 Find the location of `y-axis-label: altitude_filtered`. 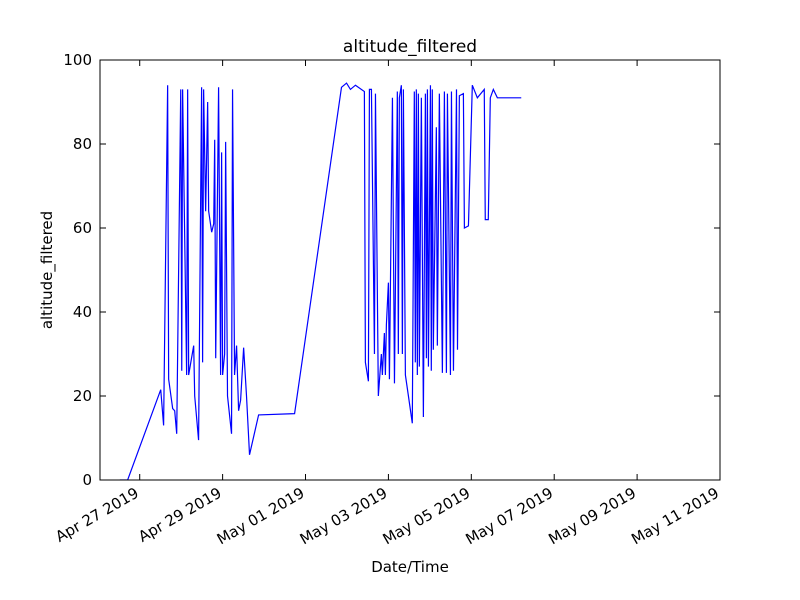

y-axis-label: altitude_filtered is located at coordinates (47, 270).